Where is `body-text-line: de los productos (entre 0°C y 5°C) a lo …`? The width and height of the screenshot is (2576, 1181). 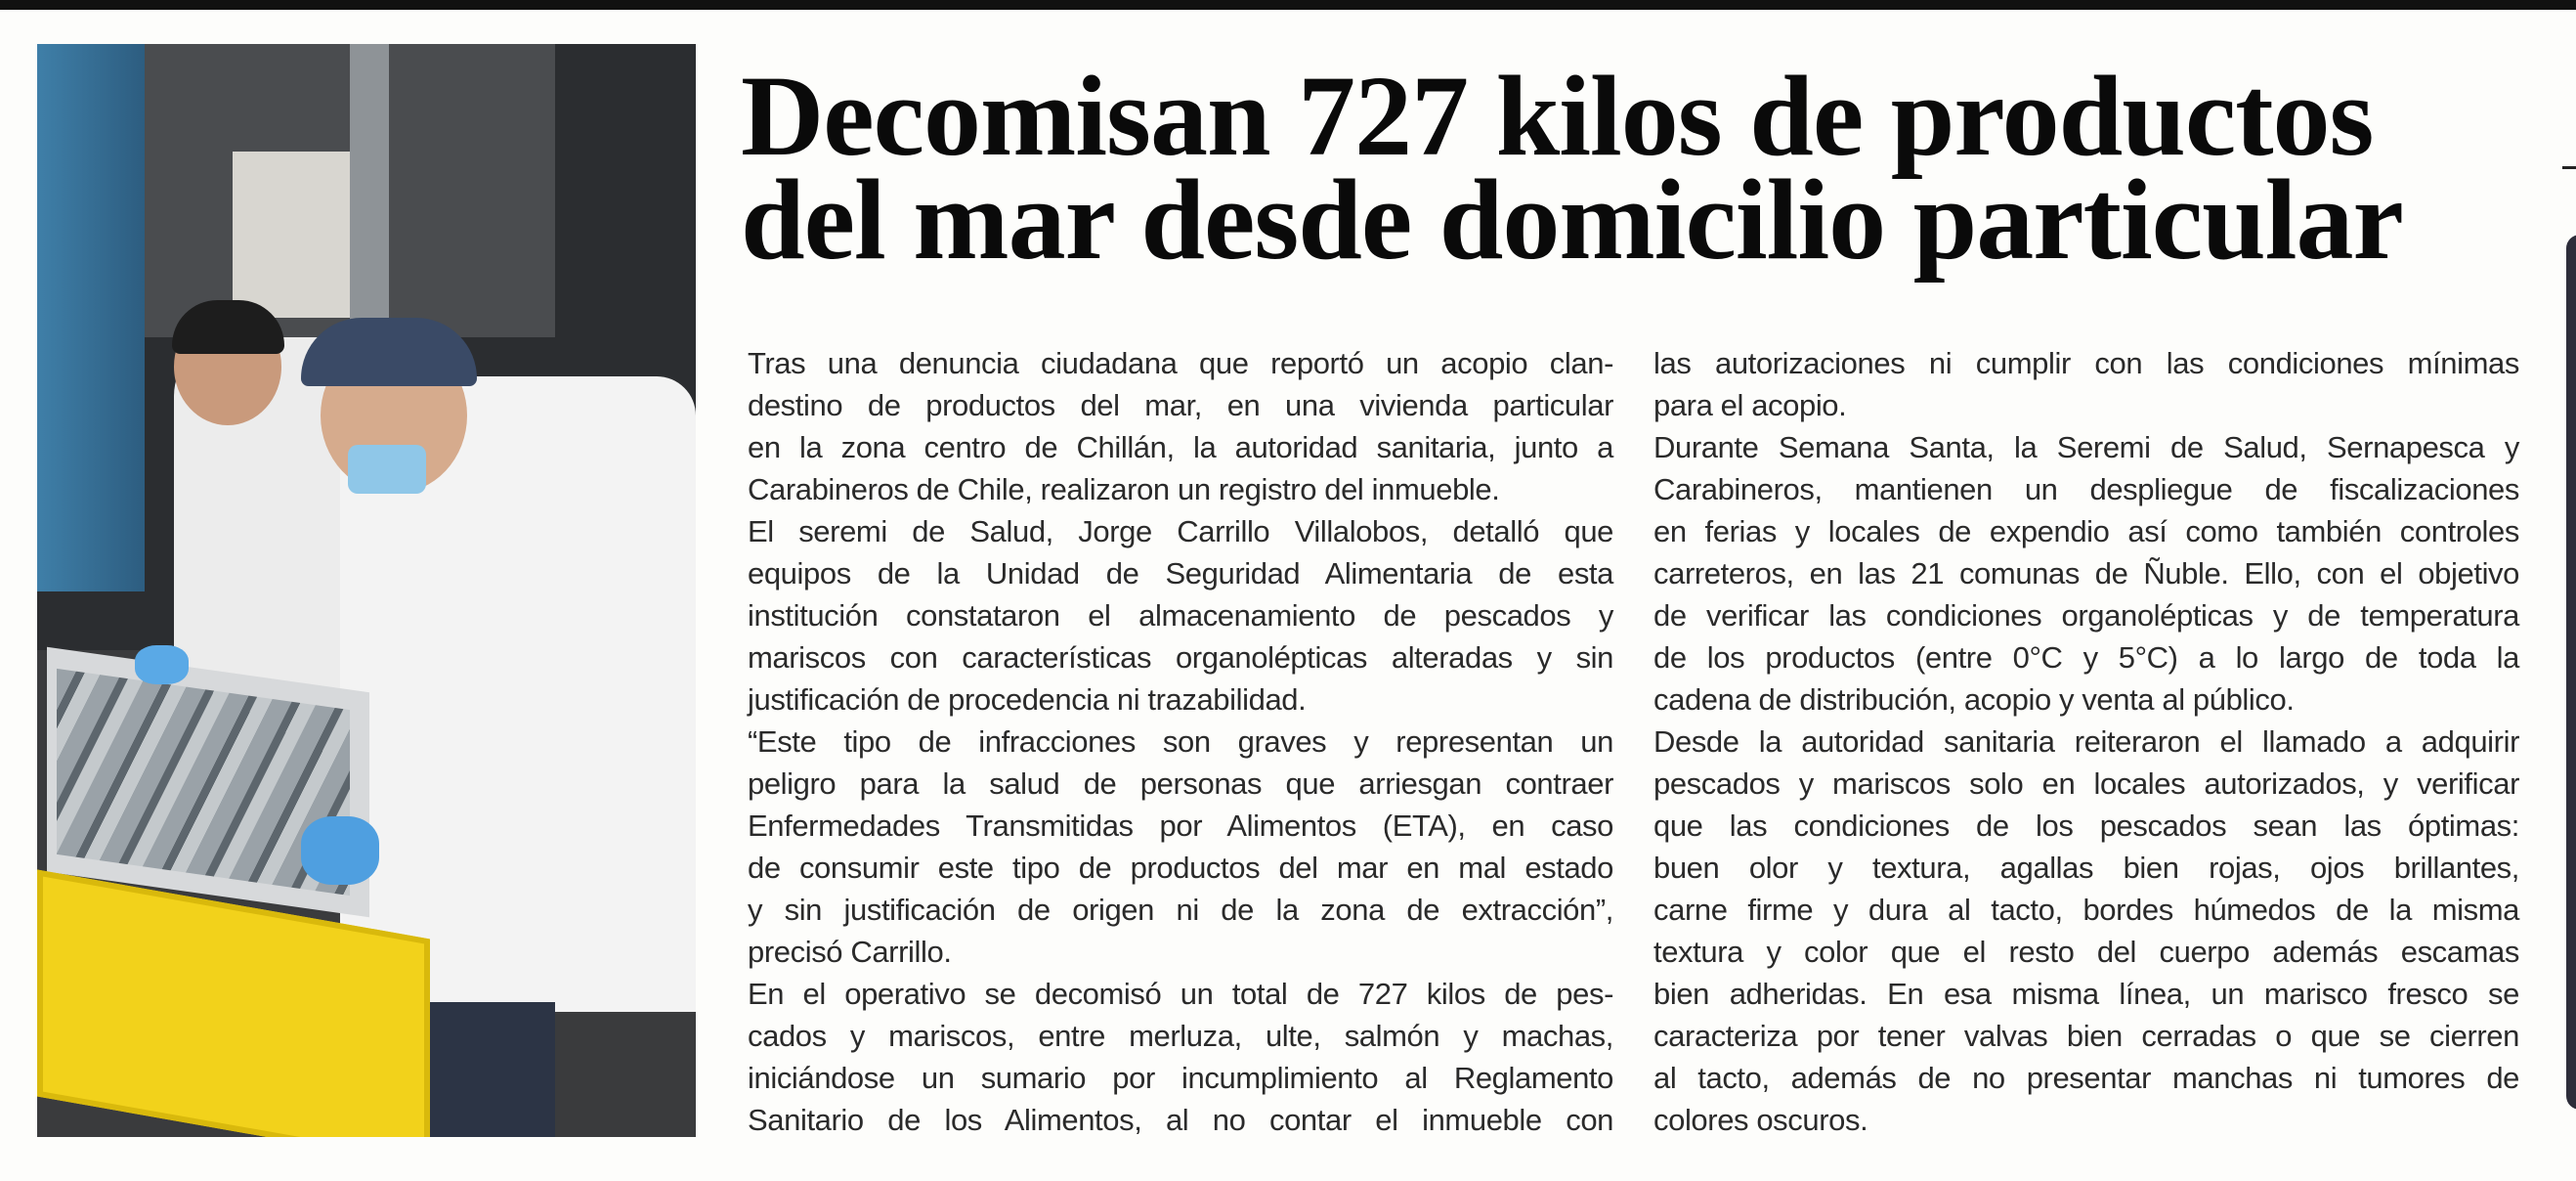
body-text-line: de los productos (entre 0°C y 5°C) a lo … is located at coordinates (2086, 657).